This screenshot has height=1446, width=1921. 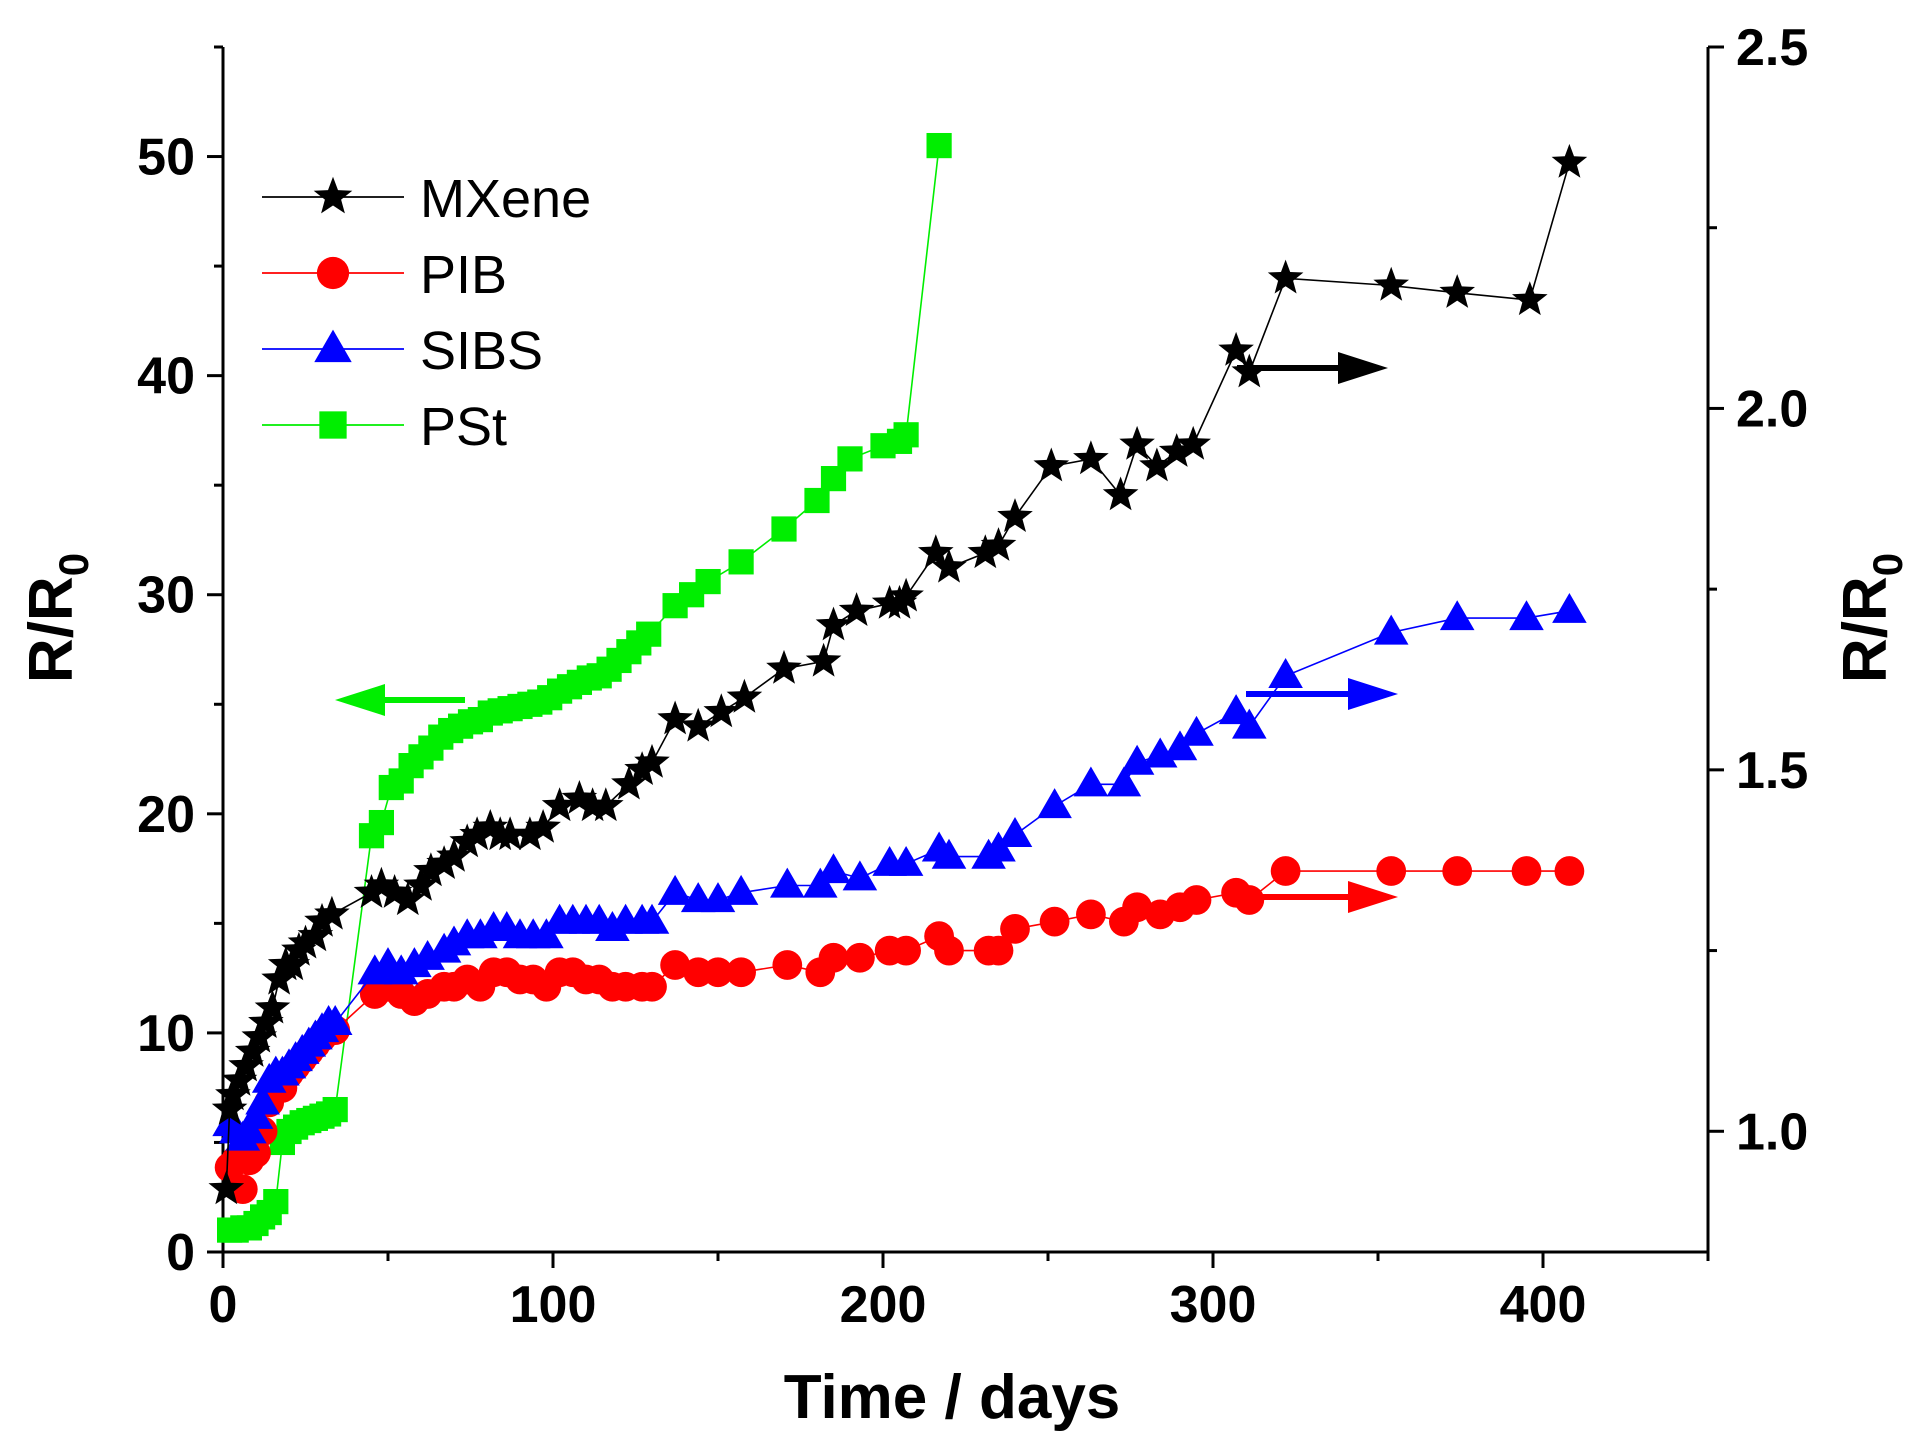 I want to click on legend-item-sibs: SIBS, so click(x=402, y=351).